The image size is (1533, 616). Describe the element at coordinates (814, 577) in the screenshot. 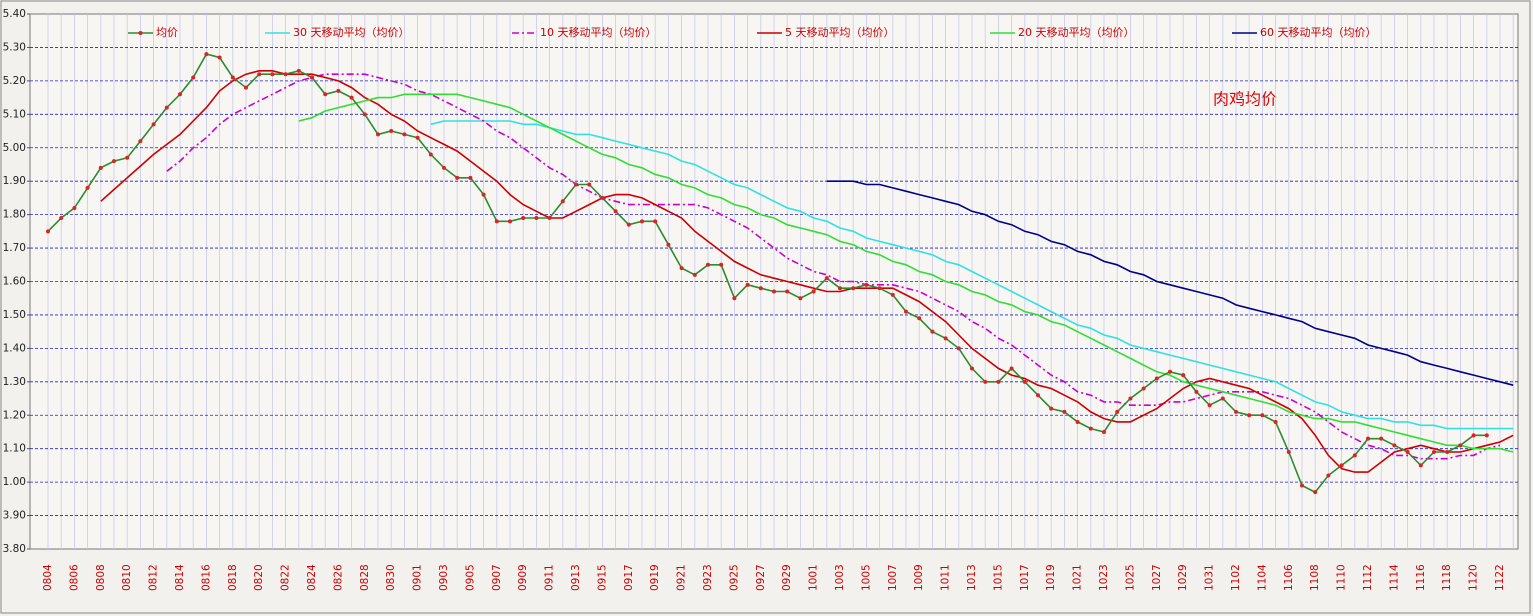

I see `x-tick-label: 1001` at that location.